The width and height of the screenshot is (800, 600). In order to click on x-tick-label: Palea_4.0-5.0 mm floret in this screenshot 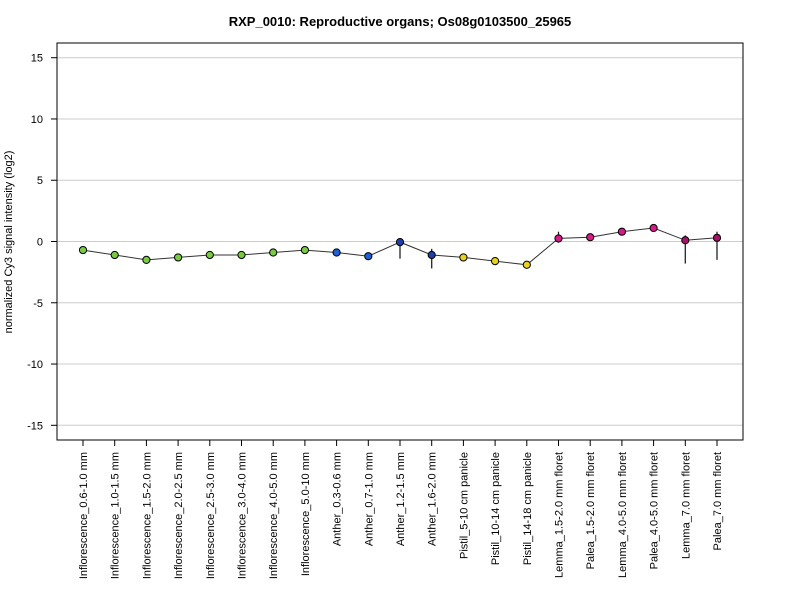, I will do `click(655, 510)`.